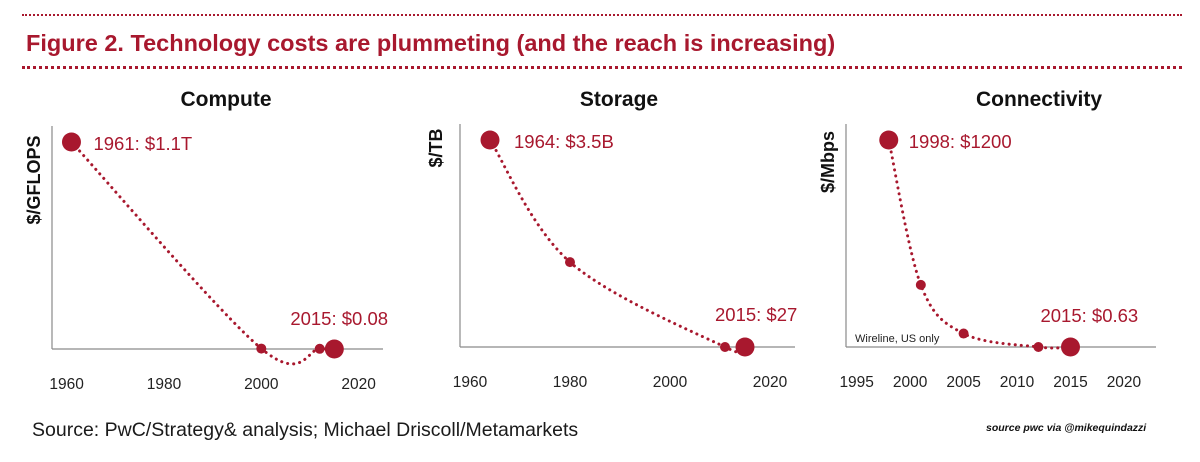 This screenshot has height=462, width=1200. Describe the element at coordinates (756, 314) in the screenshot. I see `storage-data-label: 2015: $27` at that location.